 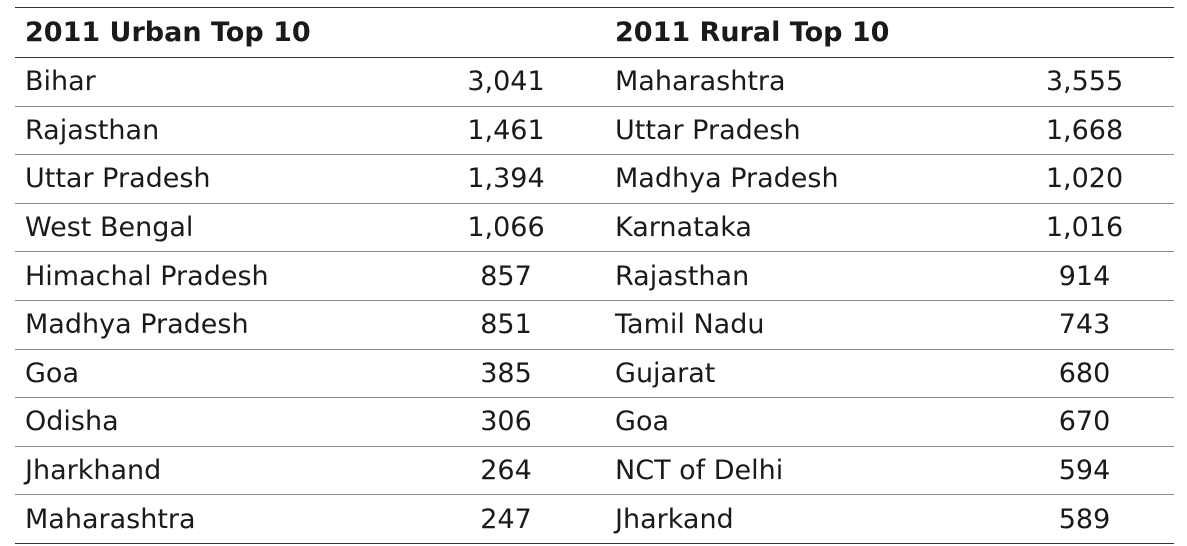 What do you see at coordinates (60, 82) in the screenshot?
I see `urban-state-cell: Bihar` at bounding box center [60, 82].